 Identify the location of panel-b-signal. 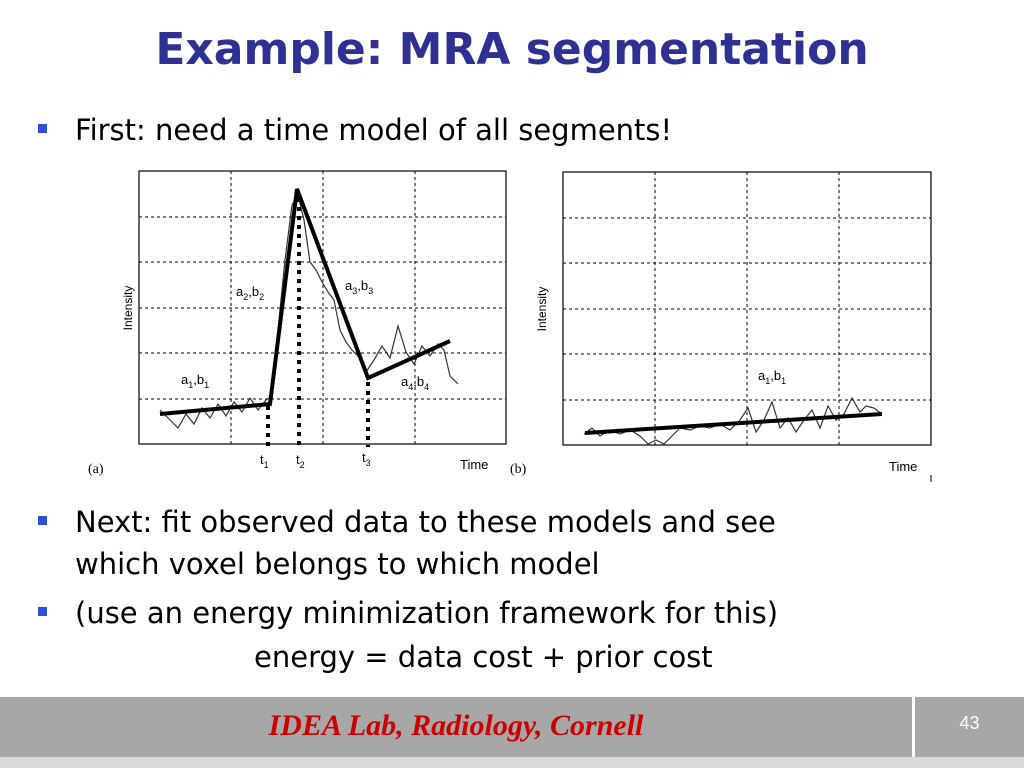
(733, 420).